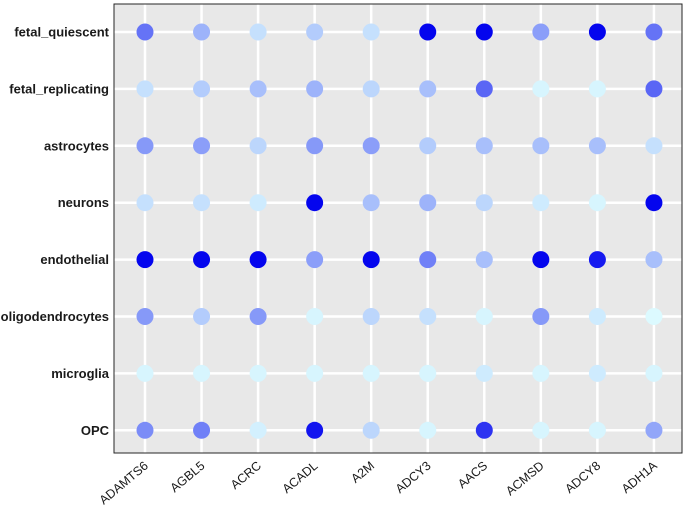  I want to click on dot-fetal_replicating-ADH1A, so click(654, 89).